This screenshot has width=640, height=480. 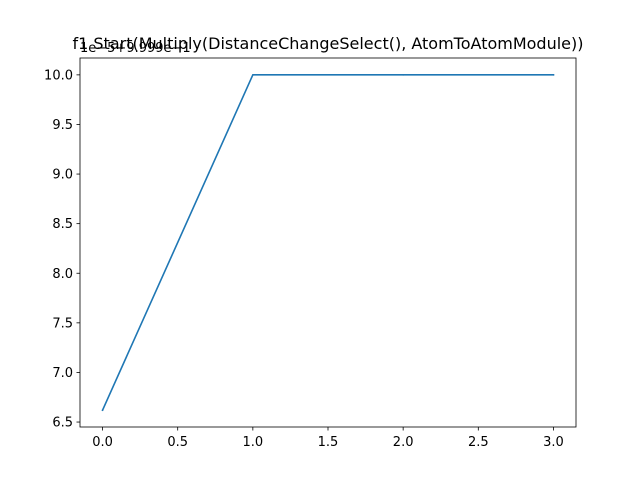 I want to click on y-tick-label: 6.5, so click(x=62, y=423).